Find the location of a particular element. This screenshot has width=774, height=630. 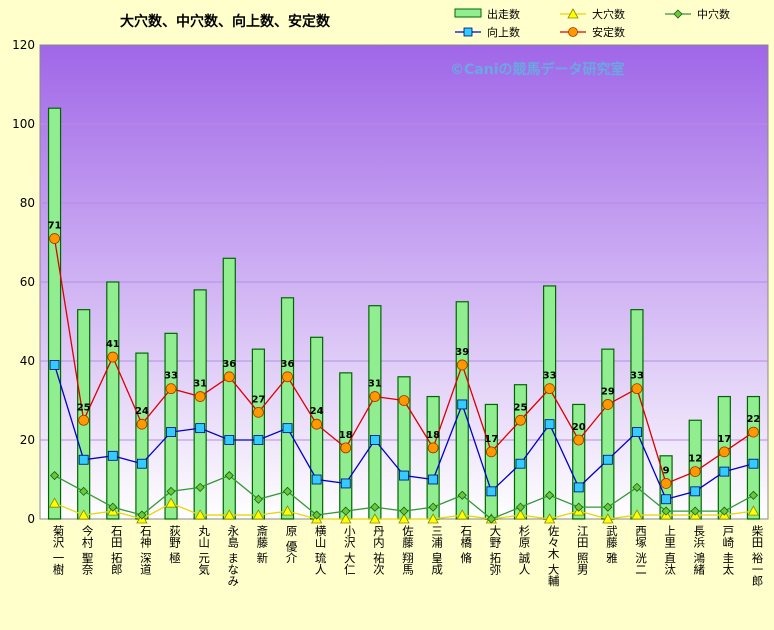

x-tick-label: 石神 深道 is located at coordinates (146, 550).